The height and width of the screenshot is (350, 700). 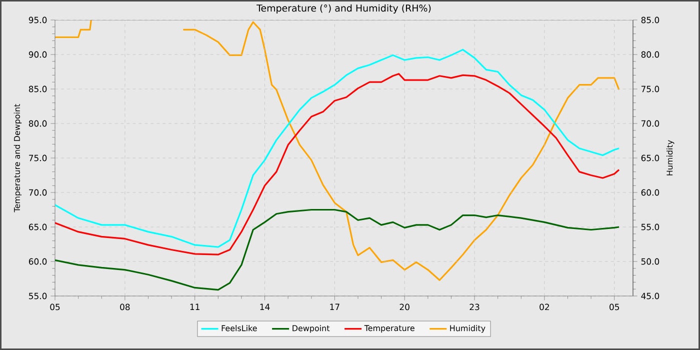 What do you see at coordinates (38, 296) in the screenshot?
I see `y-tick-label: 55.0` at bounding box center [38, 296].